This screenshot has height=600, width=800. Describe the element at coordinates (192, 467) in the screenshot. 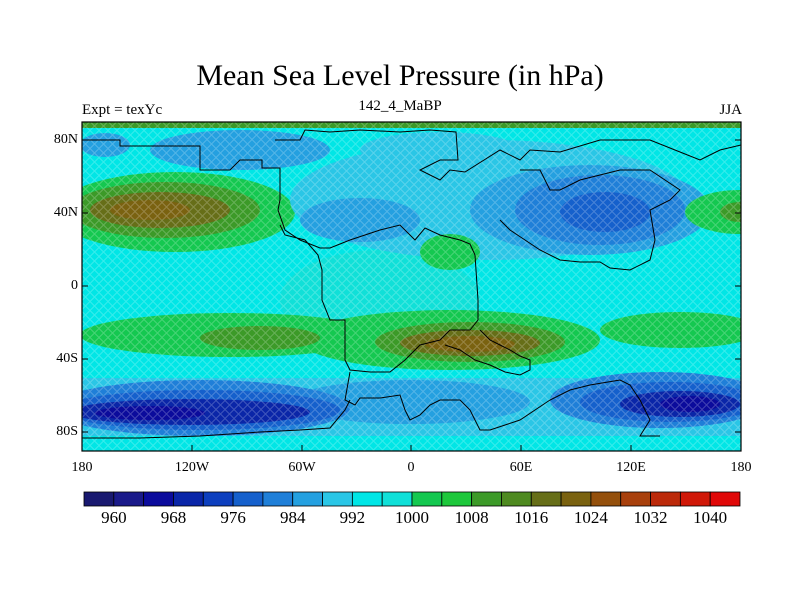

I see `lon-tick-label: 120W` at that location.